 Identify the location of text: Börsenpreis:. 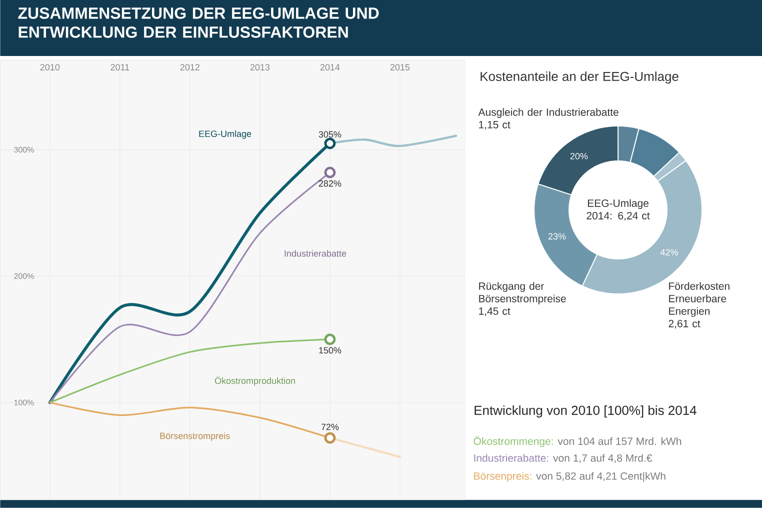
(503, 477).